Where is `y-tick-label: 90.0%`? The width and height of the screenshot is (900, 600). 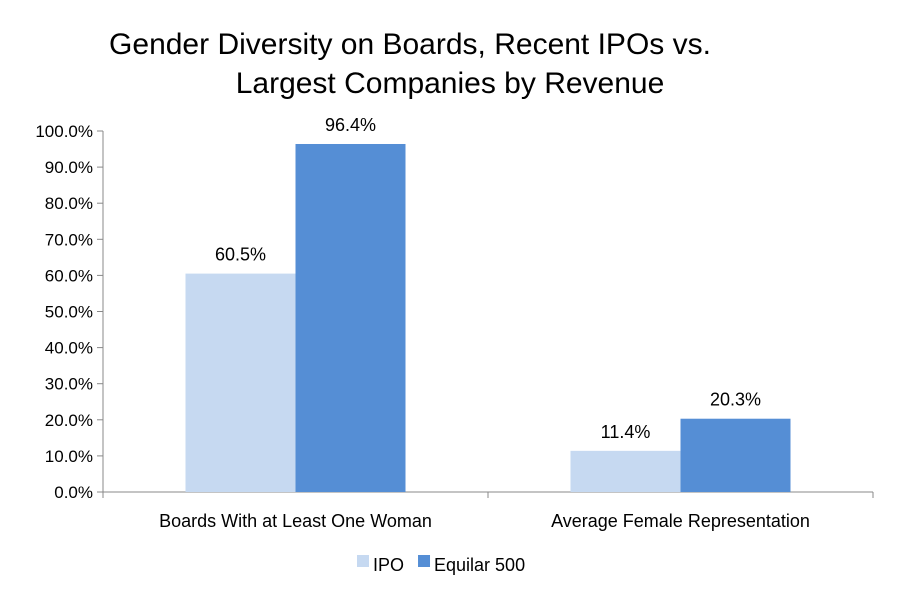
y-tick-label: 90.0% is located at coordinates (69, 167).